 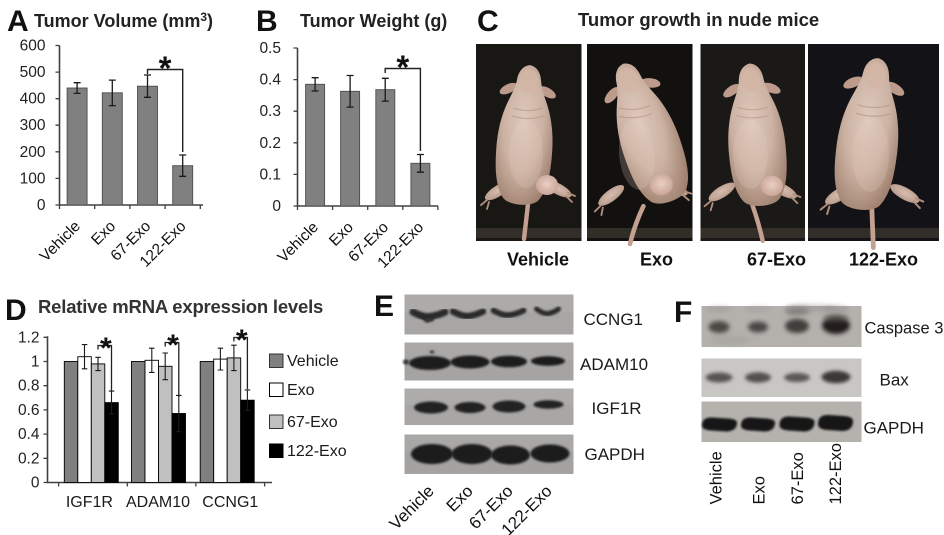 I want to click on svg-text: E, so click(x=384, y=306).